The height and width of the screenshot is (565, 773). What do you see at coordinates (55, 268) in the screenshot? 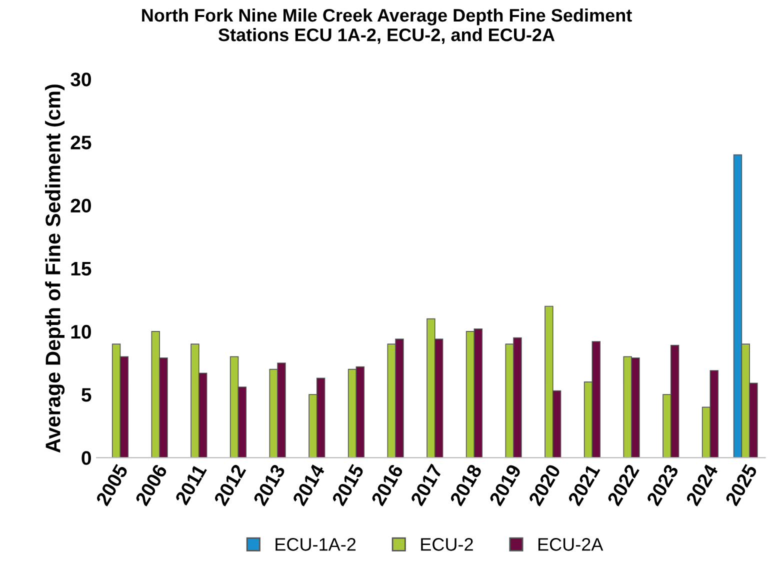
I see `y-axis-title: Average Depth of Fine Sediment (cm)` at bounding box center [55, 268].